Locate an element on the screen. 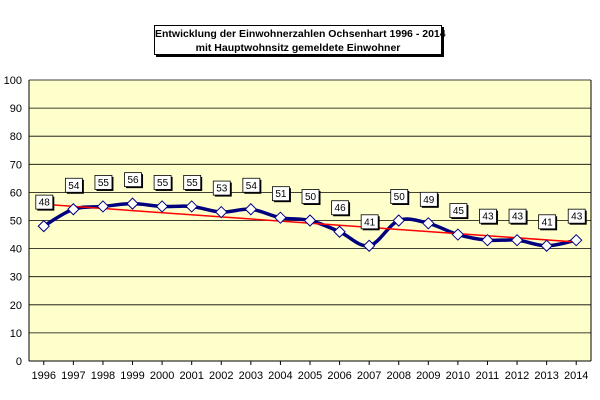  data-label-box-1998 is located at coordinates (103, 182).